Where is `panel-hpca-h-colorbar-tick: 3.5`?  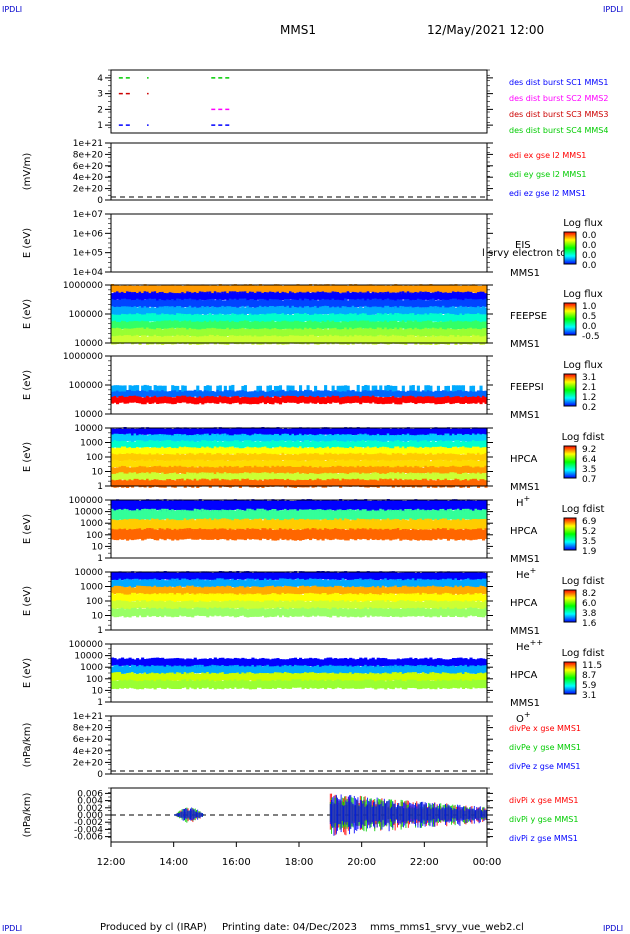
panel-hpca-h-colorbar-tick: 3.5 is located at coordinates (589, 470).